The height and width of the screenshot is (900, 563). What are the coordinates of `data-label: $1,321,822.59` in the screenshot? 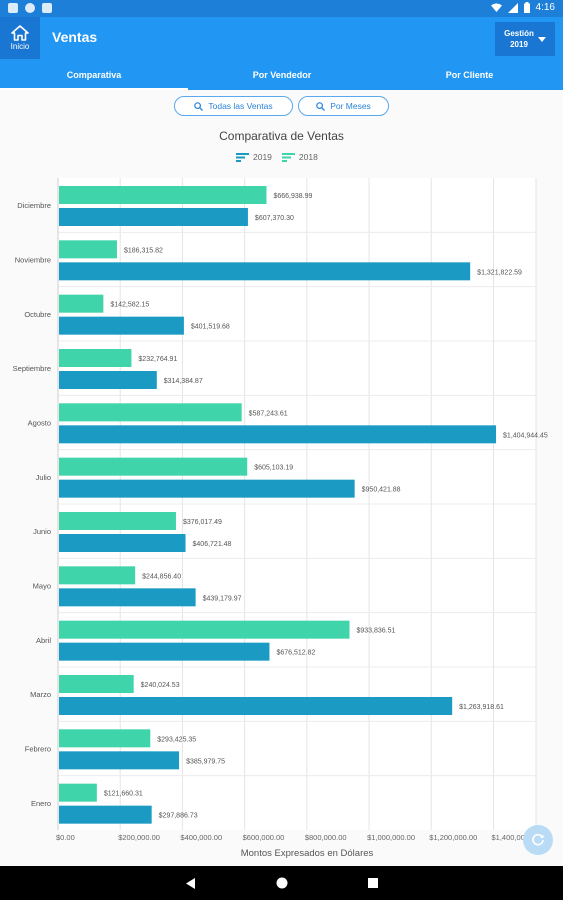 It's located at (499, 272).